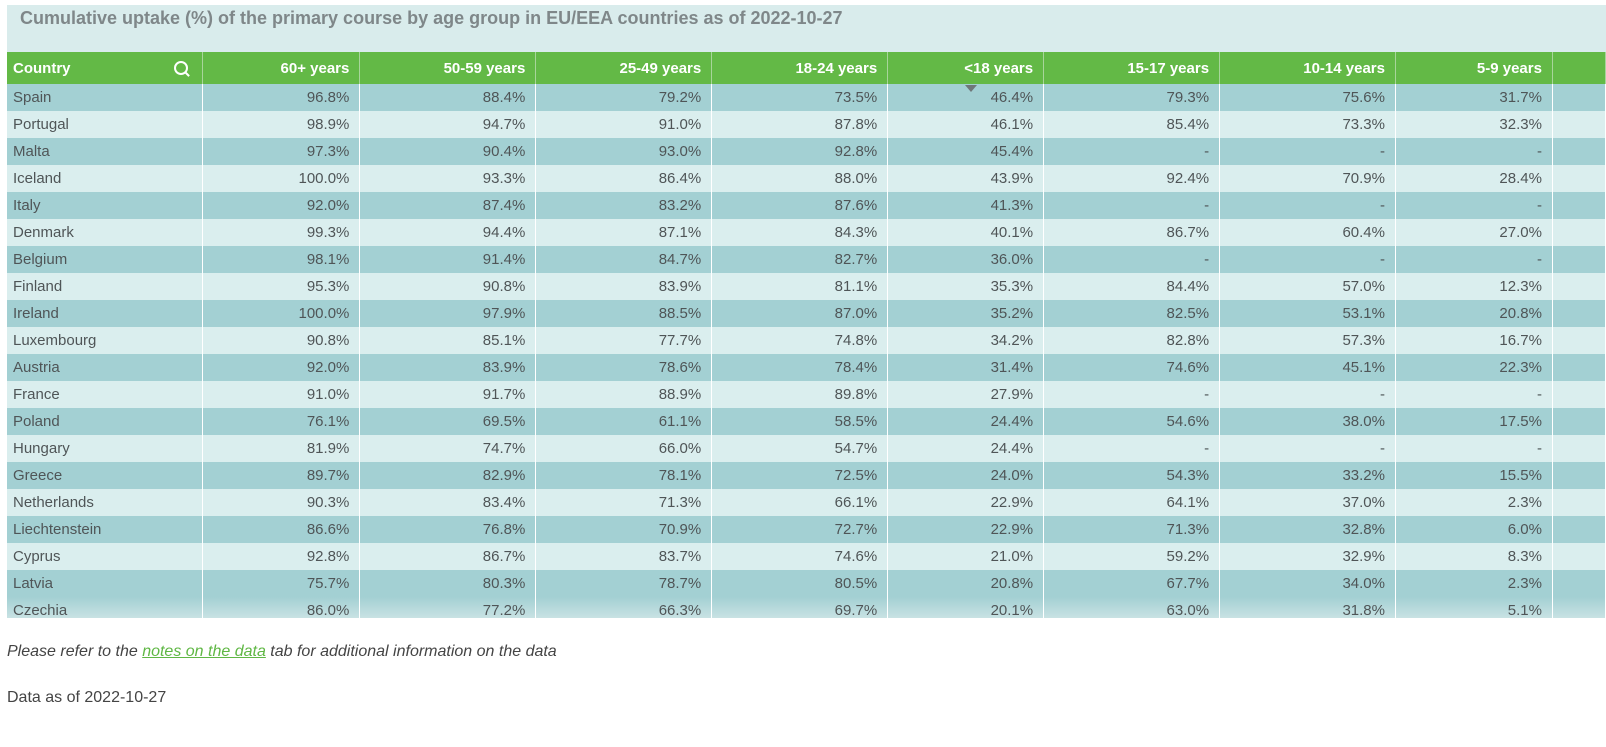 The width and height of the screenshot is (1606, 747). Describe the element at coordinates (1307, 448) in the screenshot. I see `value-cell: -` at that location.